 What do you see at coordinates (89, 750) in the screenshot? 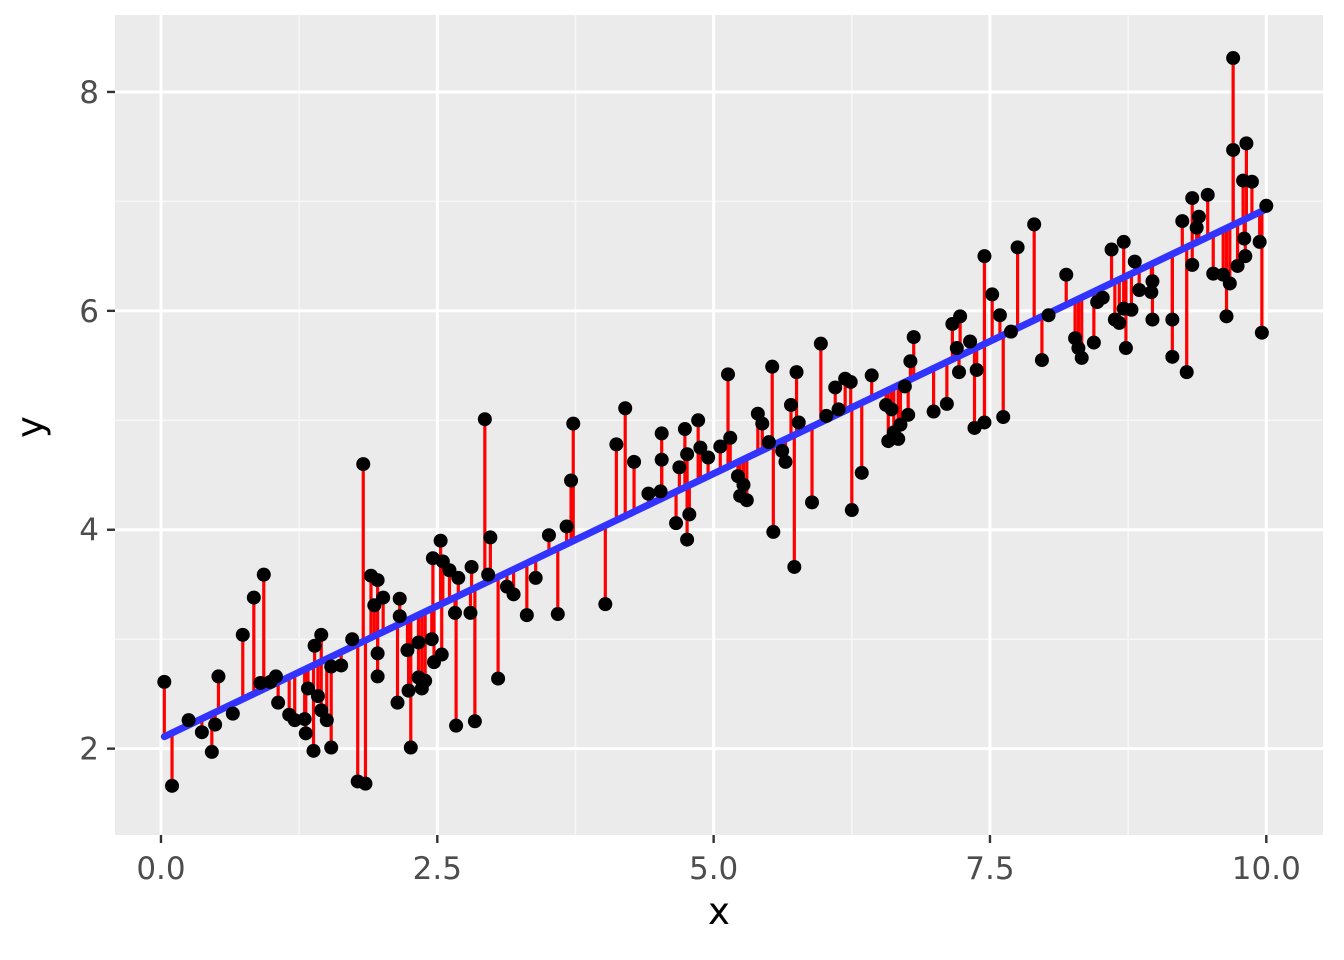
I see `y-tick-label: 2` at bounding box center [89, 750].